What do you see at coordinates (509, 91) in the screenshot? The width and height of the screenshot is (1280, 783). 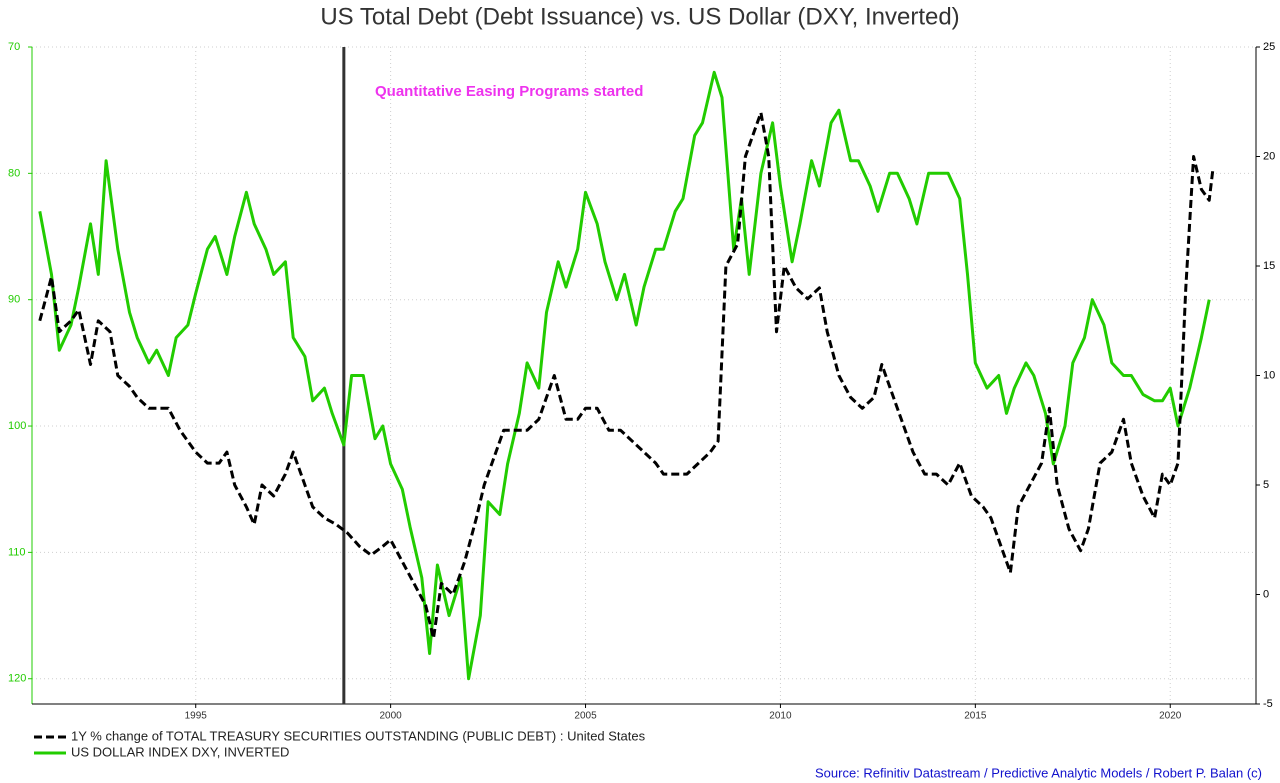 I see `annotation: Quantitative Easing Programs started` at bounding box center [509, 91].